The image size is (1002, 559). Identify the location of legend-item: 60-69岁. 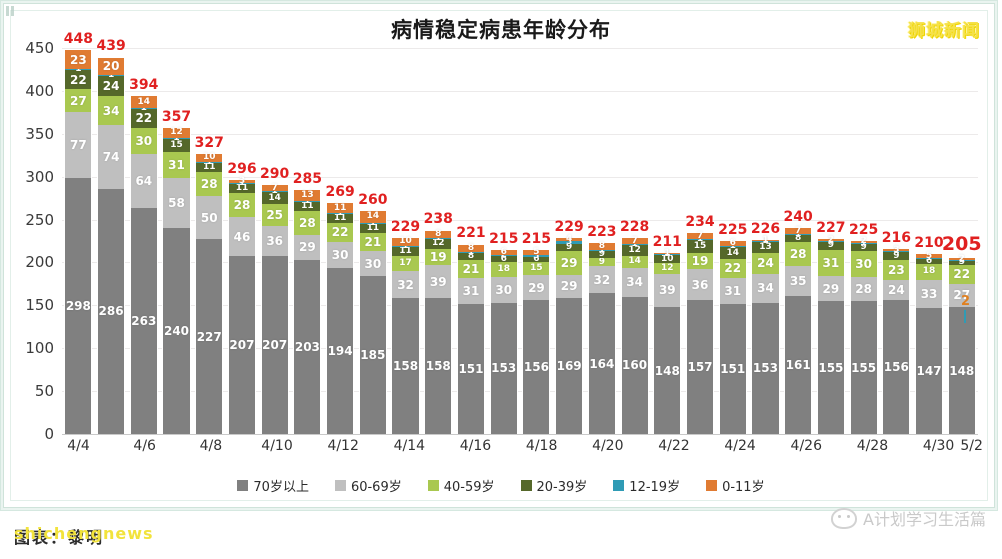
(368, 485).